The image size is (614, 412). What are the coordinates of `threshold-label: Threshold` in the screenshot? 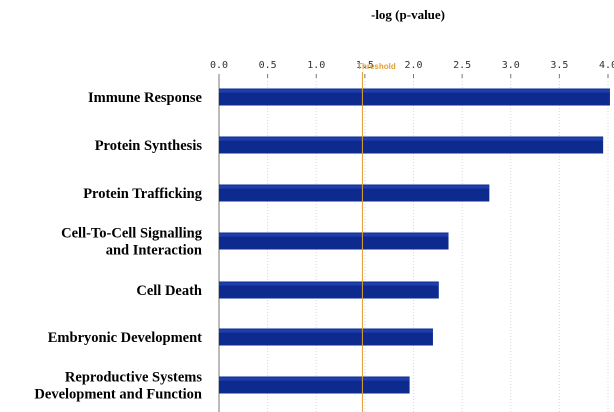 It's located at (376, 66).